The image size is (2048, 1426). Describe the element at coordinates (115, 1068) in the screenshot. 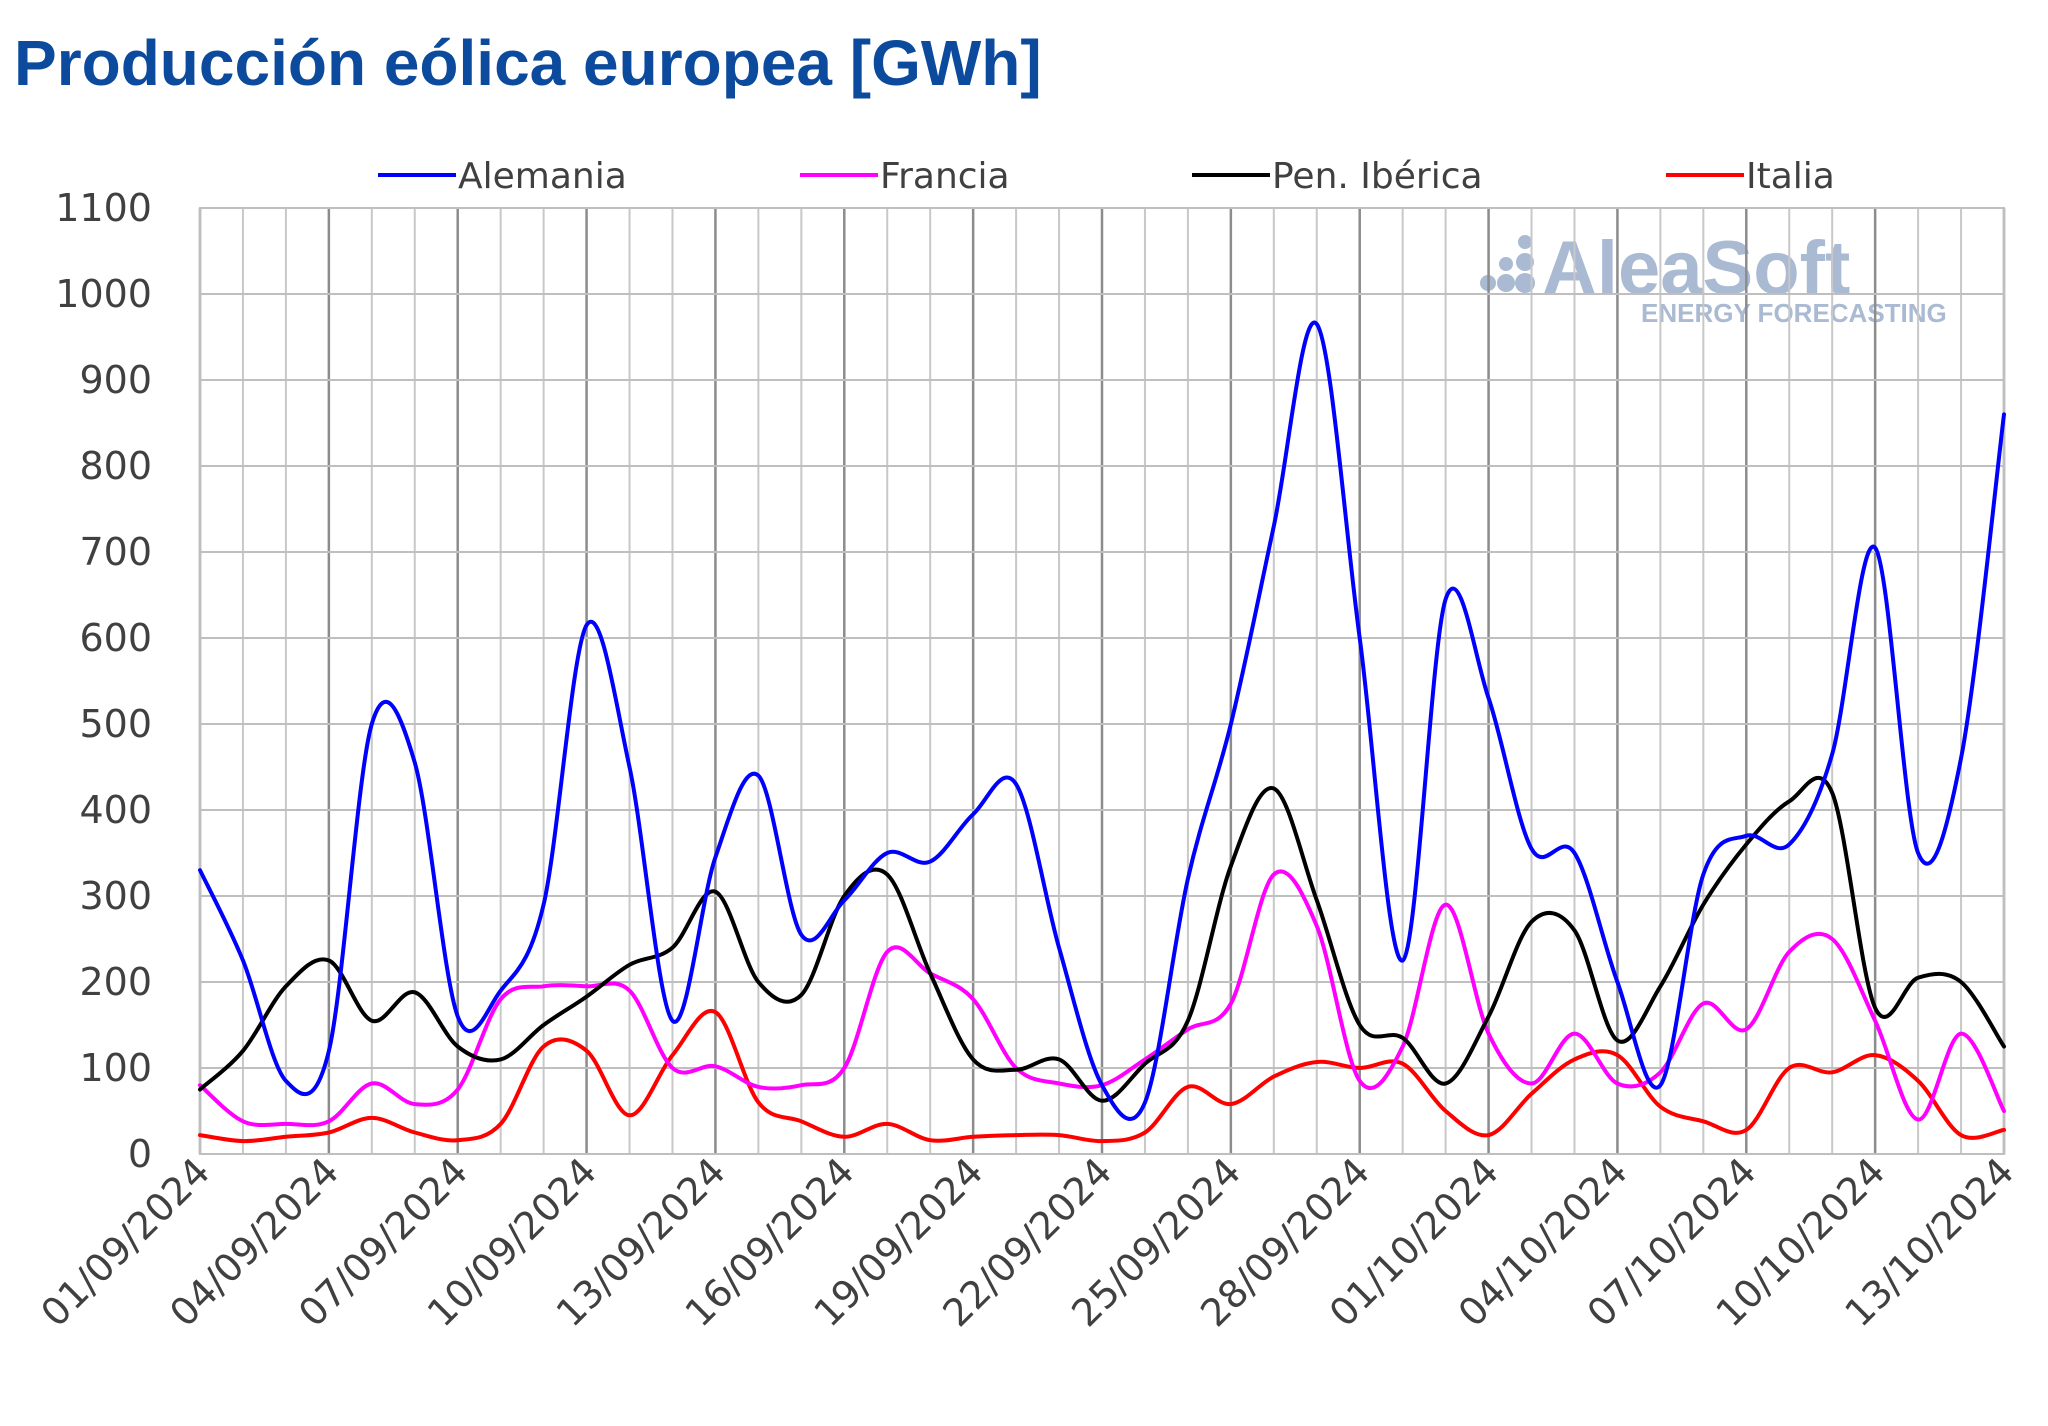

I see `y-tick-label: 100` at that location.